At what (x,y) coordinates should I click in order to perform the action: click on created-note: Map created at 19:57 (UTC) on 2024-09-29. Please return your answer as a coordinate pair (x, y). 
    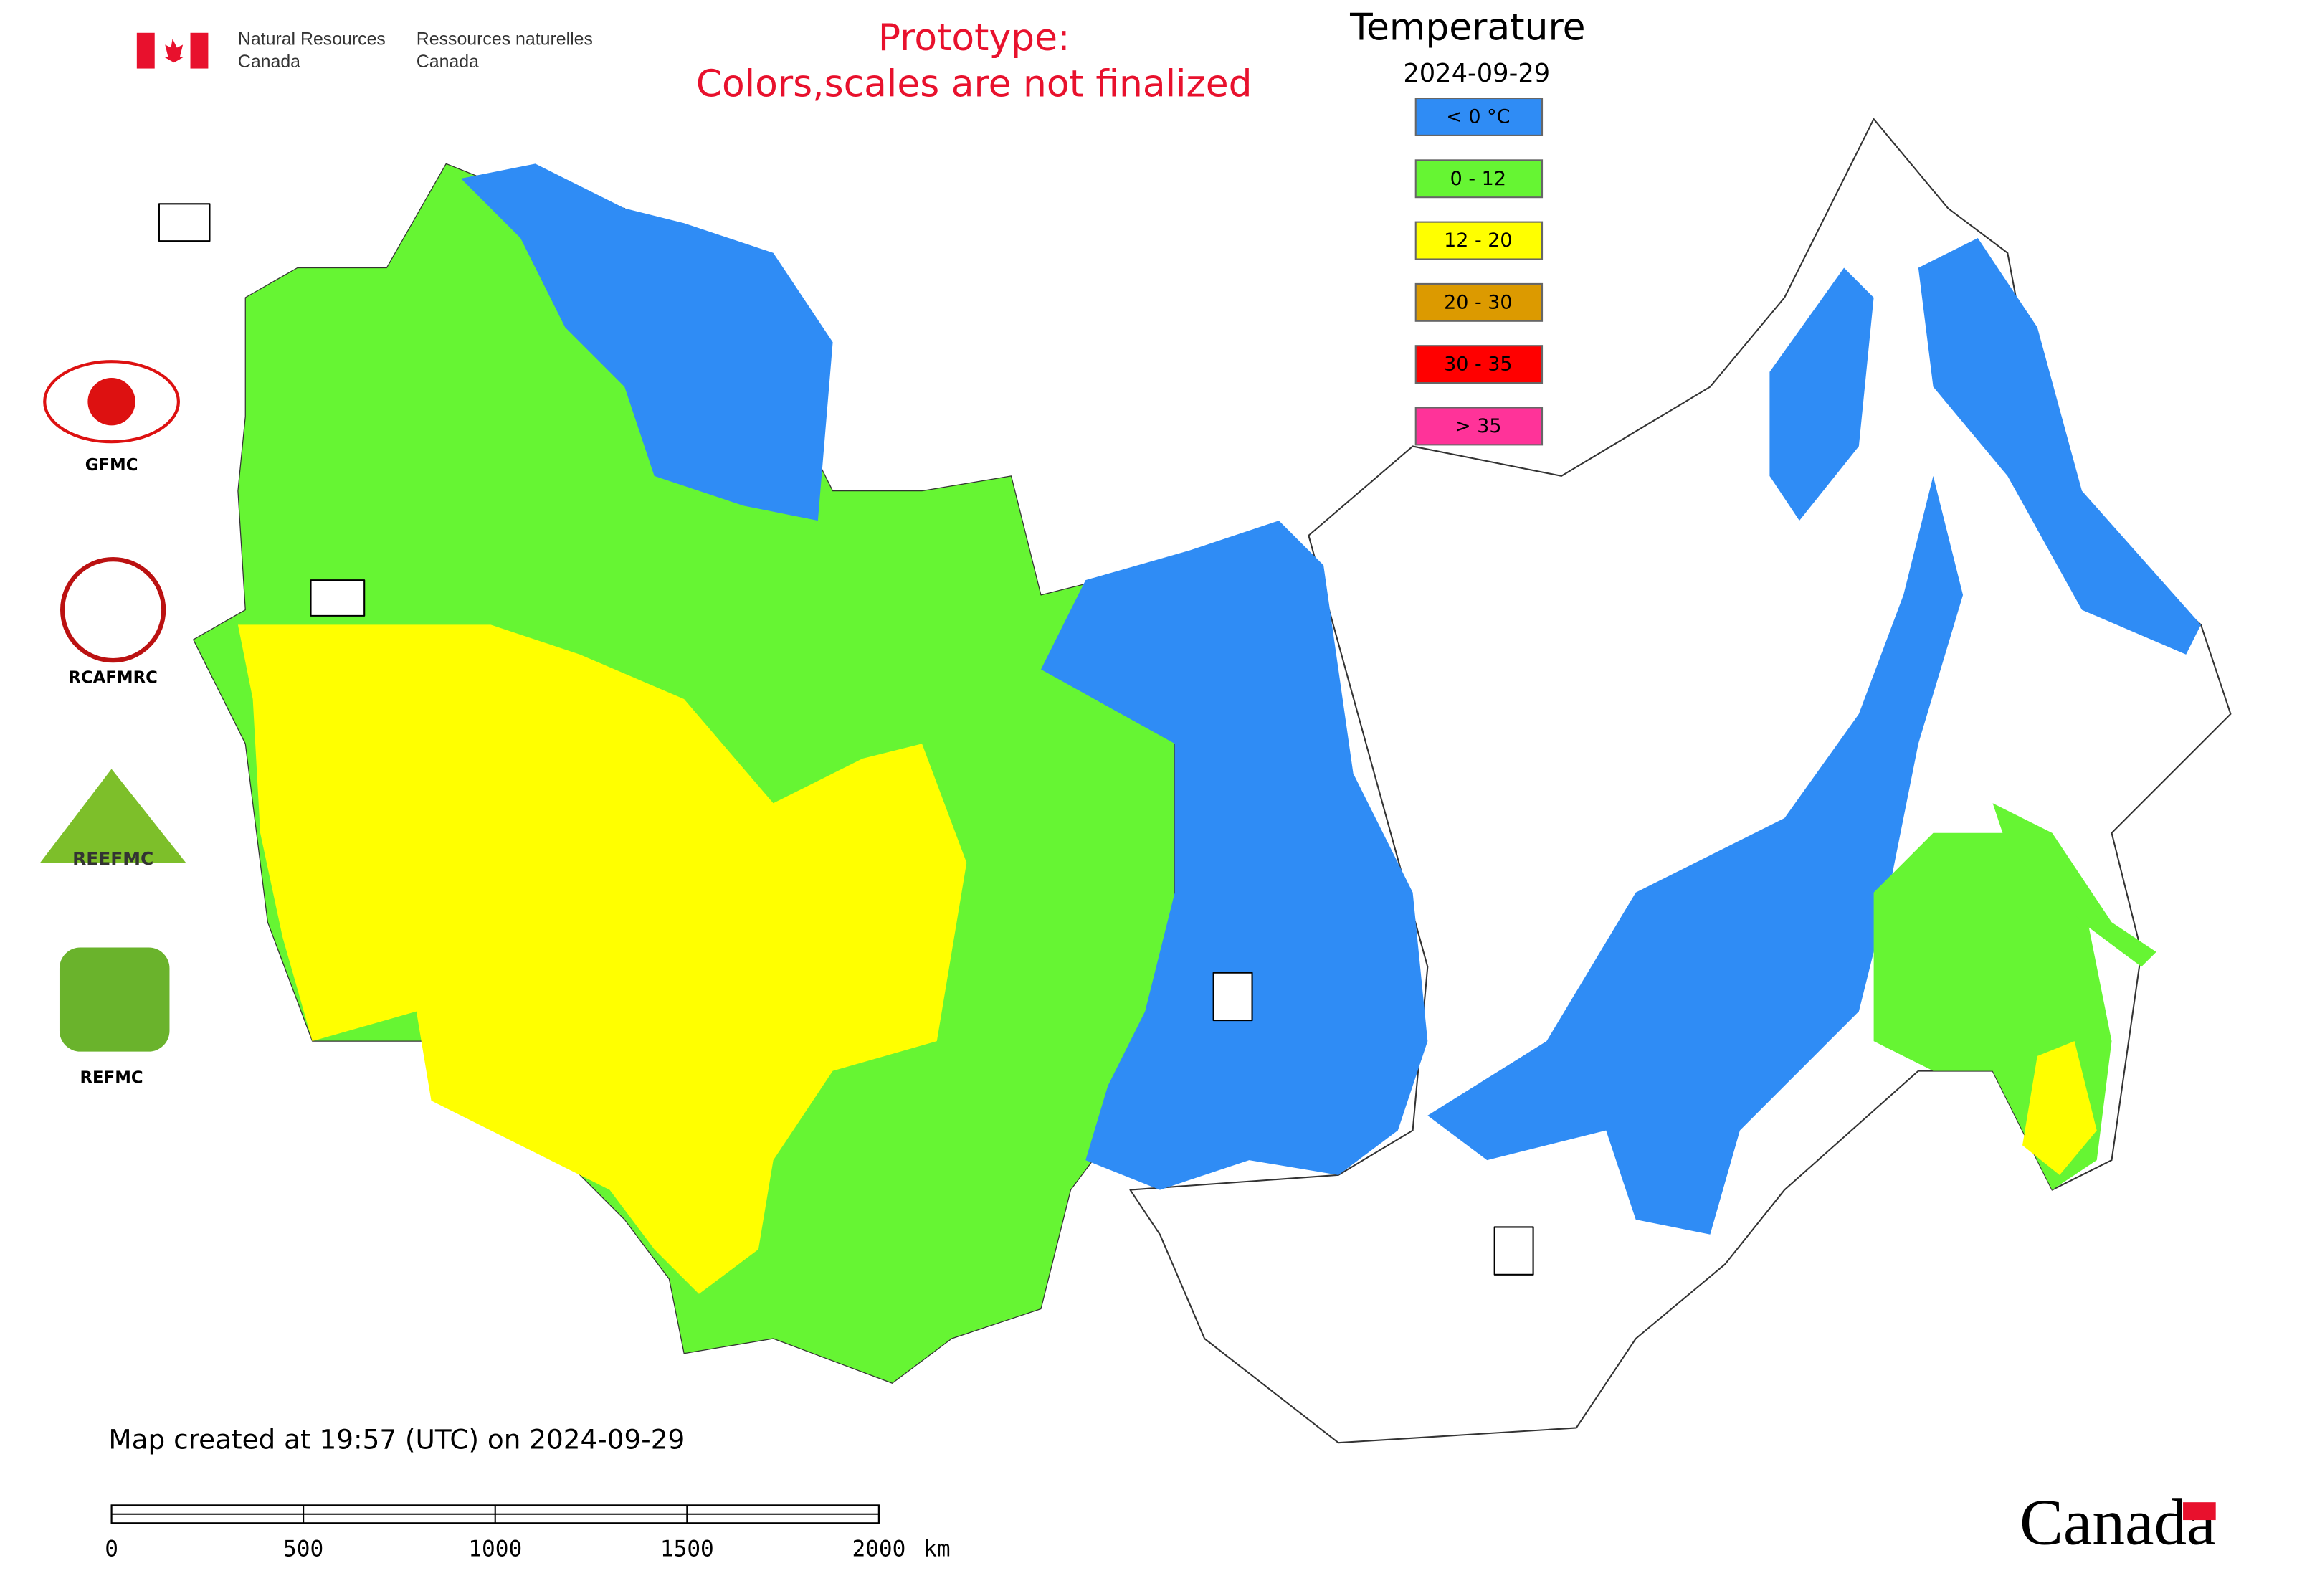
    Looking at the image, I should click on (397, 1439).